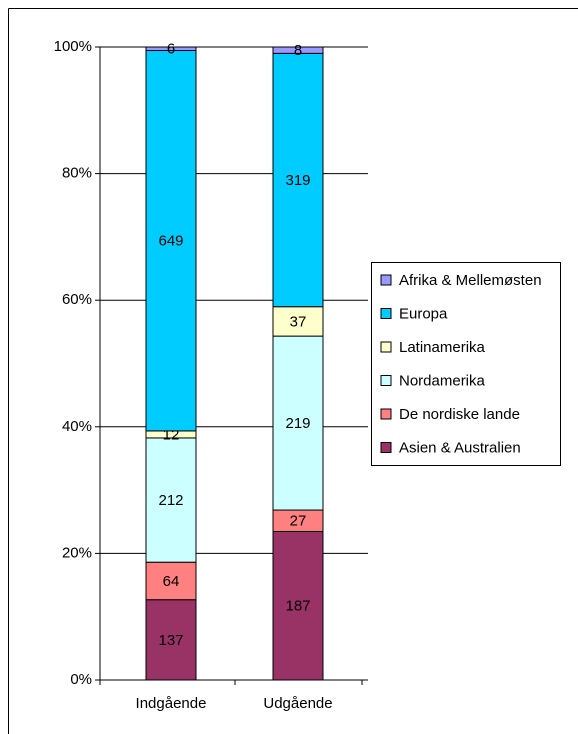 Image resolution: width=578 pixels, height=734 pixels. I want to click on x-tick-label: Indgående, so click(171, 703).